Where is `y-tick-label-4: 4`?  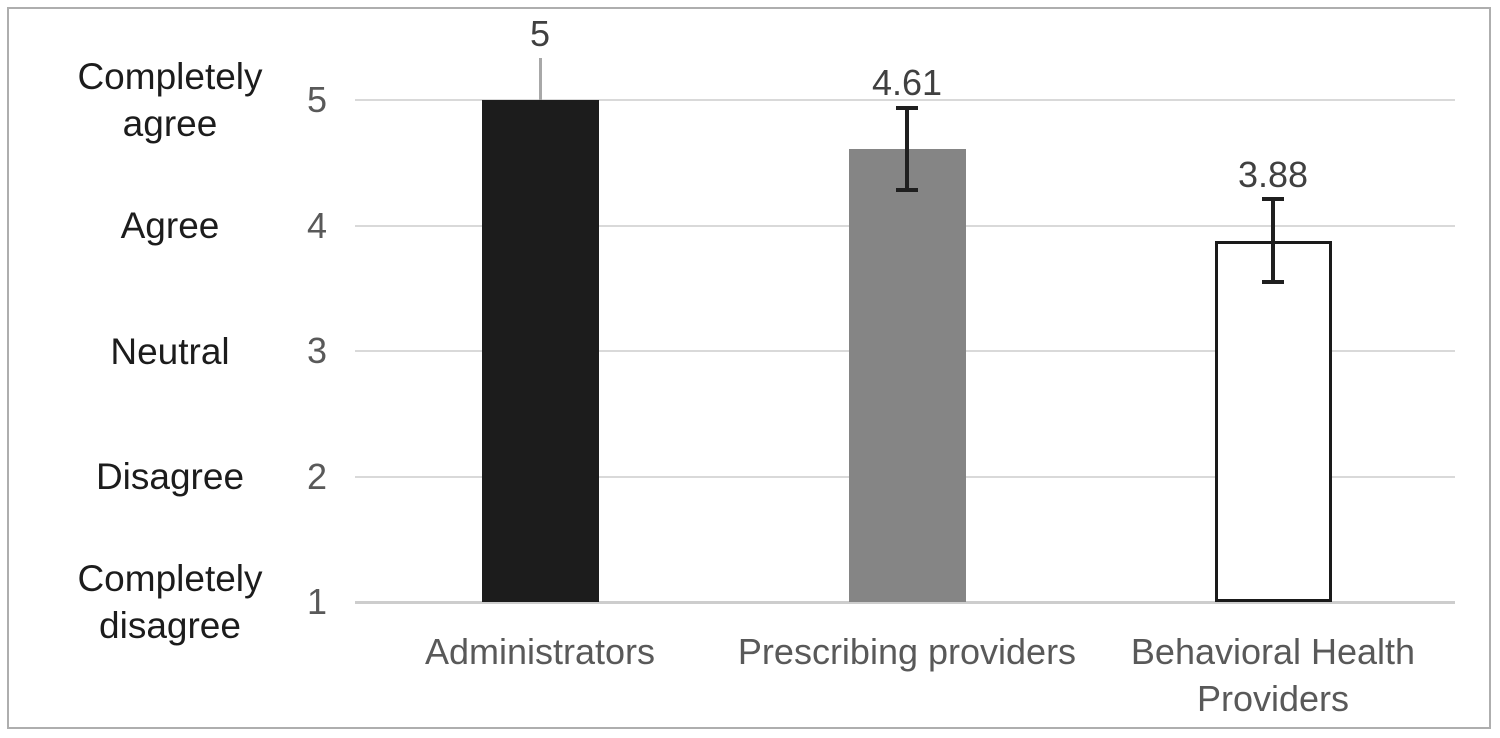 y-tick-label-4: 4 is located at coordinates (317, 225).